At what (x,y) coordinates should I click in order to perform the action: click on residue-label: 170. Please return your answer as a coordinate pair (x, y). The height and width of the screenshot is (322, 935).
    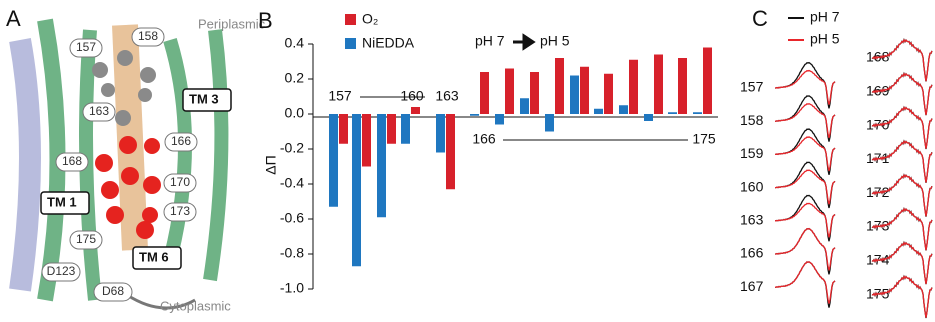
    Looking at the image, I should click on (180, 182).